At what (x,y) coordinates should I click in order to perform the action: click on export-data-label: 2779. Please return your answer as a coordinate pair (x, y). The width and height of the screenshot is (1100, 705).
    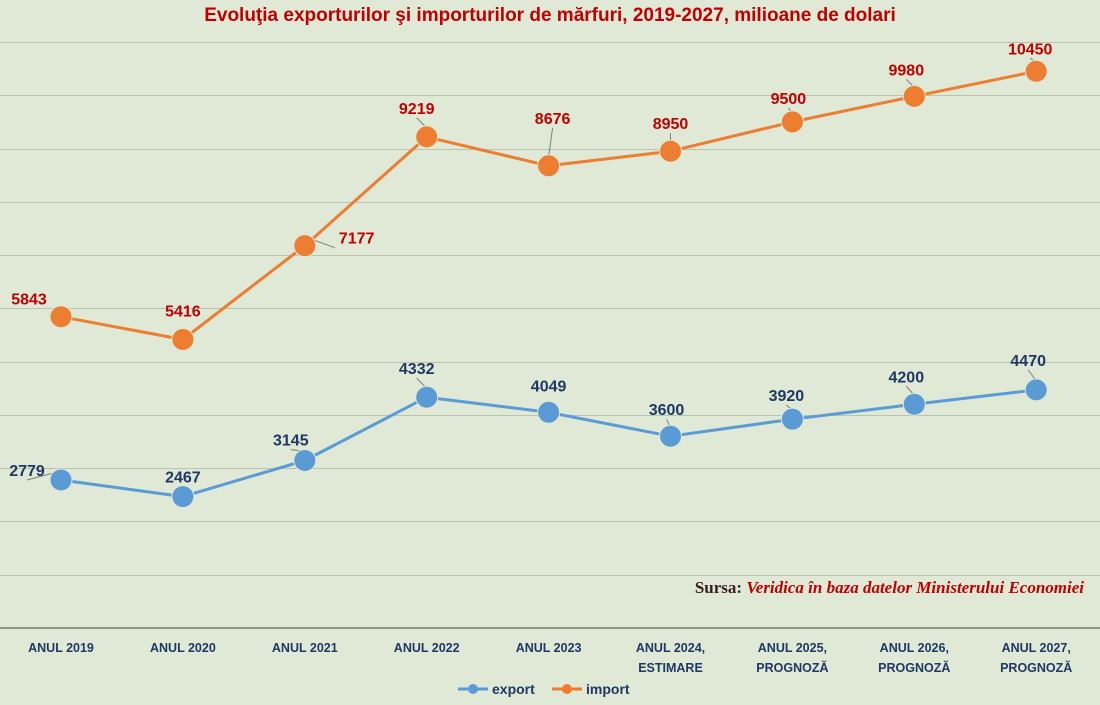
    Looking at the image, I should click on (27, 471).